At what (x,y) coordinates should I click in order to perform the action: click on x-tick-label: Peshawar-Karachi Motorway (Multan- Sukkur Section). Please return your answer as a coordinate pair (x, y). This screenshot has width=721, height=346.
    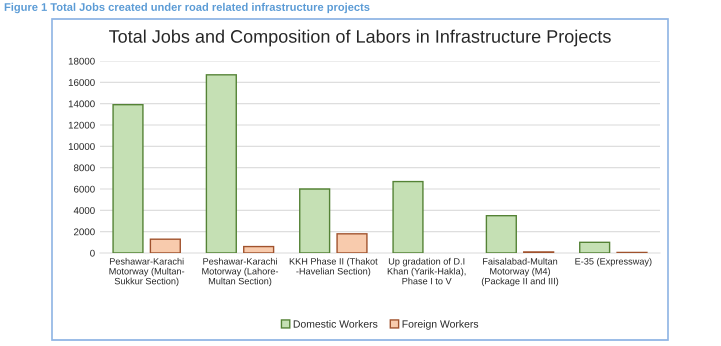
    Looking at the image, I should click on (146, 272).